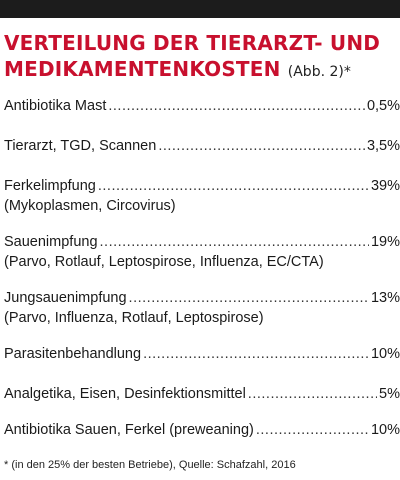 Image resolution: width=400 pixels, height=480 pixels. Describe the element at coordinates (192, 43) in the screenshot. I see `title-line-1: VERTEILUNG DER TIERARZT- UND` at that location.